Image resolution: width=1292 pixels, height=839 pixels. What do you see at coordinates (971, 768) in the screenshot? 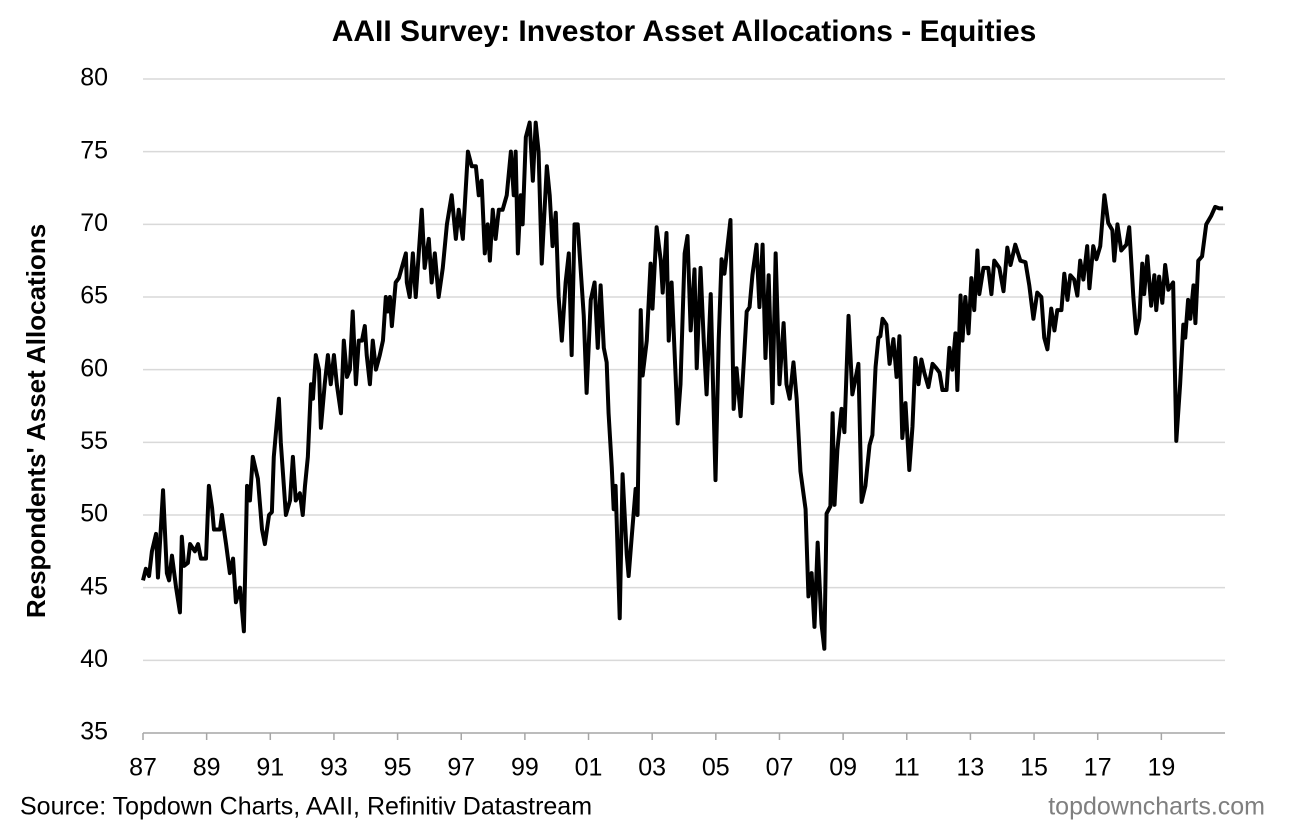
I see `x-tick-label: 13` at bounding box center [971, 768].